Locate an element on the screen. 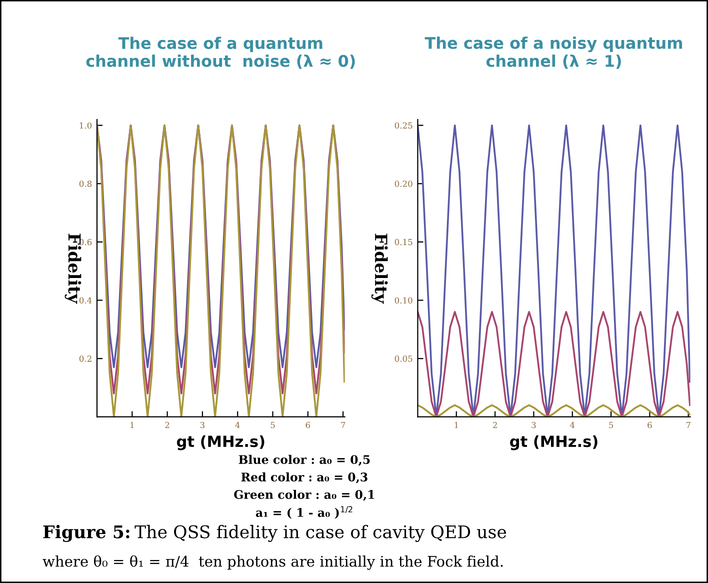 Image resolution: width=708 pixels, height=583 pixels. y-tick-label: 0.25 is located at coordinates (403, 125).